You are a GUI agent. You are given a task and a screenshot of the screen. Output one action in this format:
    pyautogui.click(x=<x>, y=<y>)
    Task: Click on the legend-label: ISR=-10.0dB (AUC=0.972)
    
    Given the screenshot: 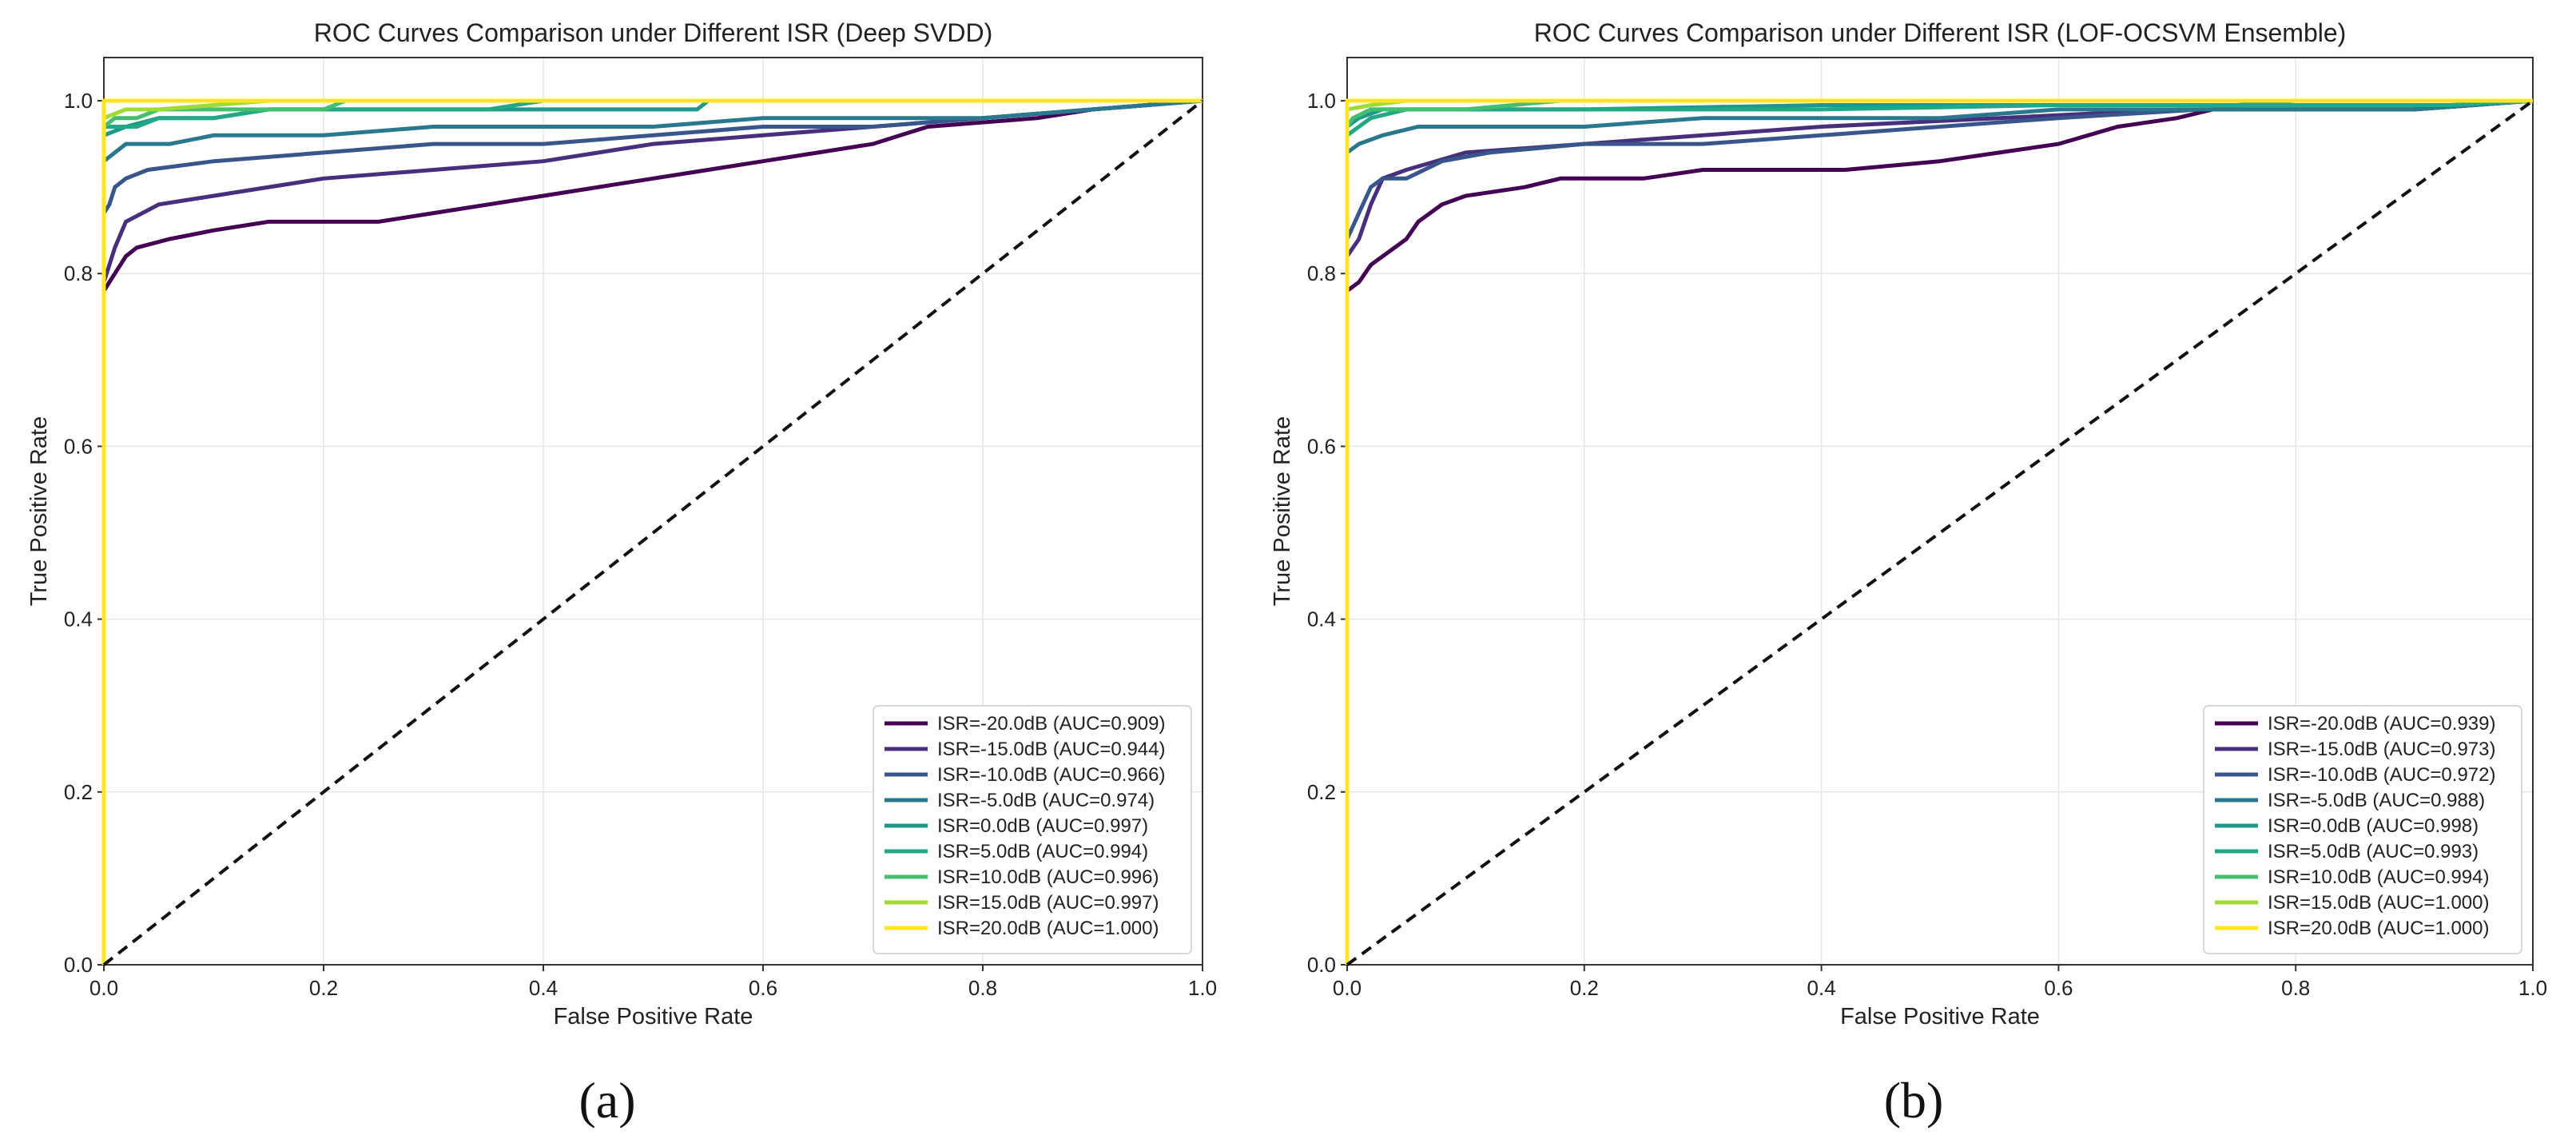 What is the action you would take?
    pyautogui.click(x=2381, y=775)
    